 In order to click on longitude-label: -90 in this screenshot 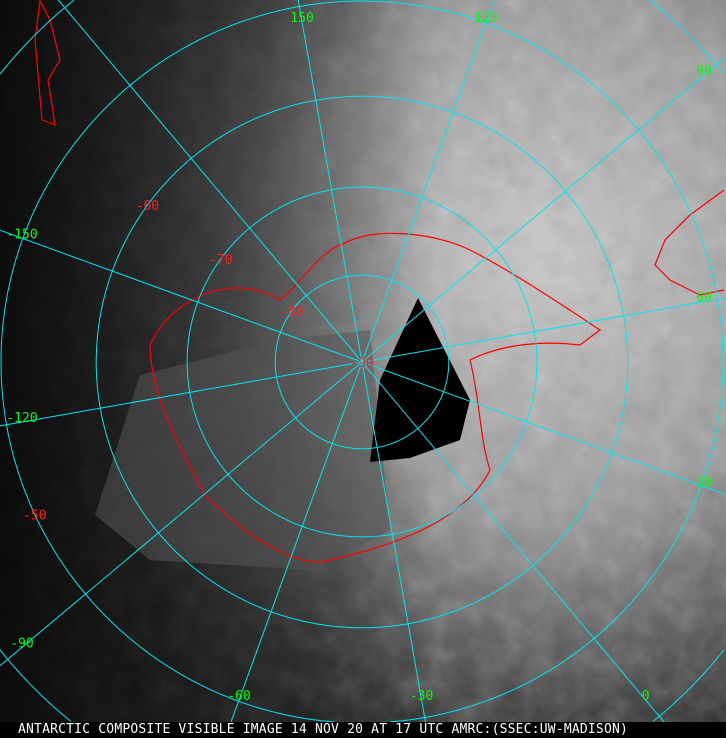, I will do `click(21, 643)`.